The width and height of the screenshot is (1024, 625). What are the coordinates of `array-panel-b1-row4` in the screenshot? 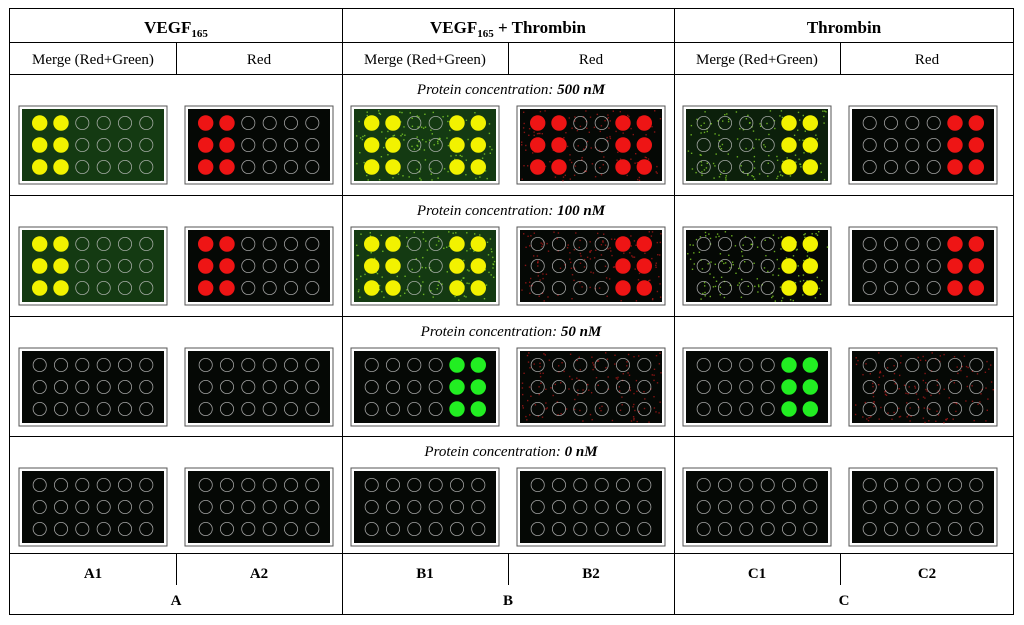 It's located at (425, 507).